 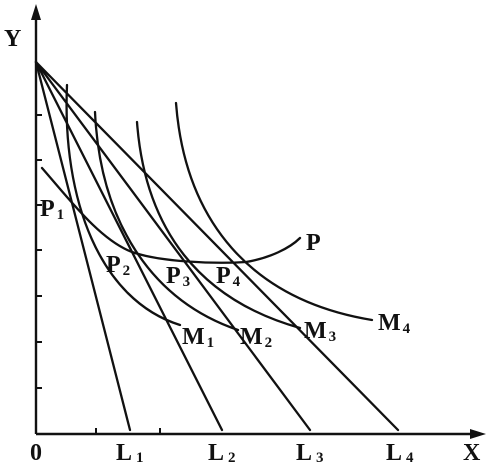 What do you see at coordinates (36, 12) in the screenshot?
I see `y-axis-arrow` at bounding box center [36, 12].